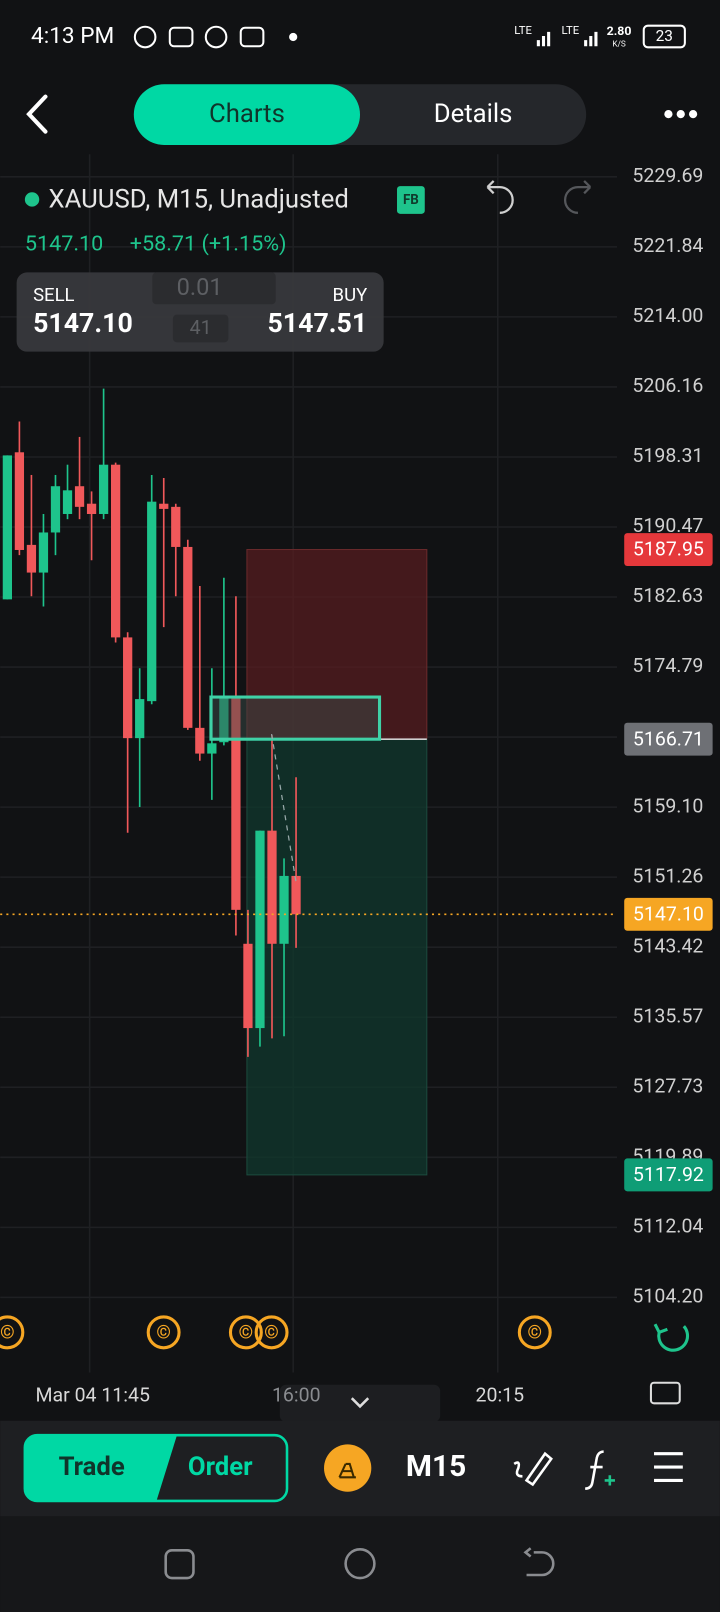 This screenshot has height=1612, width=720. Describe the element at coordinates (92, 1467) in the screenshot. I see `trade-button: Trade` at that location.